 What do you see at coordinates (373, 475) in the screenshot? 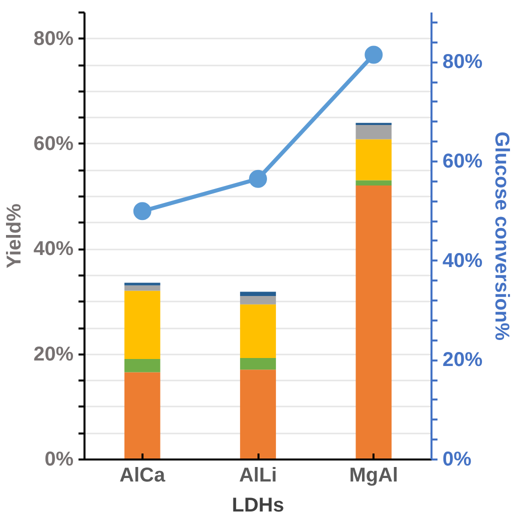
I see `x-tick-label: MgAl` at bounding box center [373, 475].